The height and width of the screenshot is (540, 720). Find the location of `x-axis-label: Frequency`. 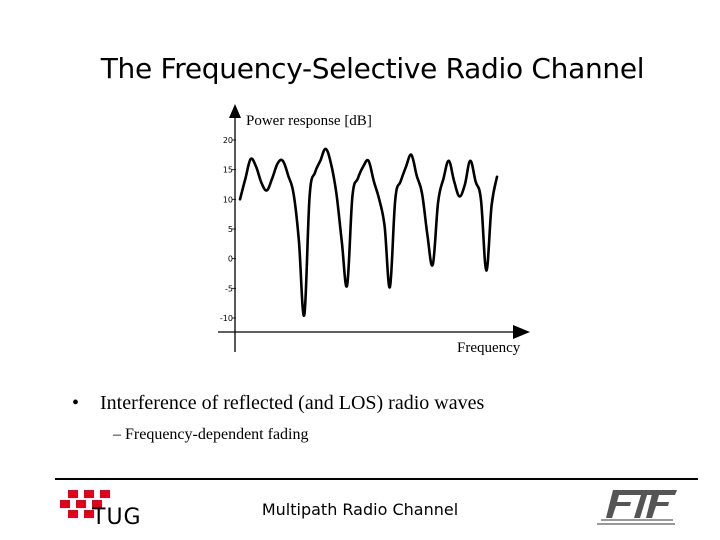

x-axis-label: Frequency is located at coordinates (489, 348).